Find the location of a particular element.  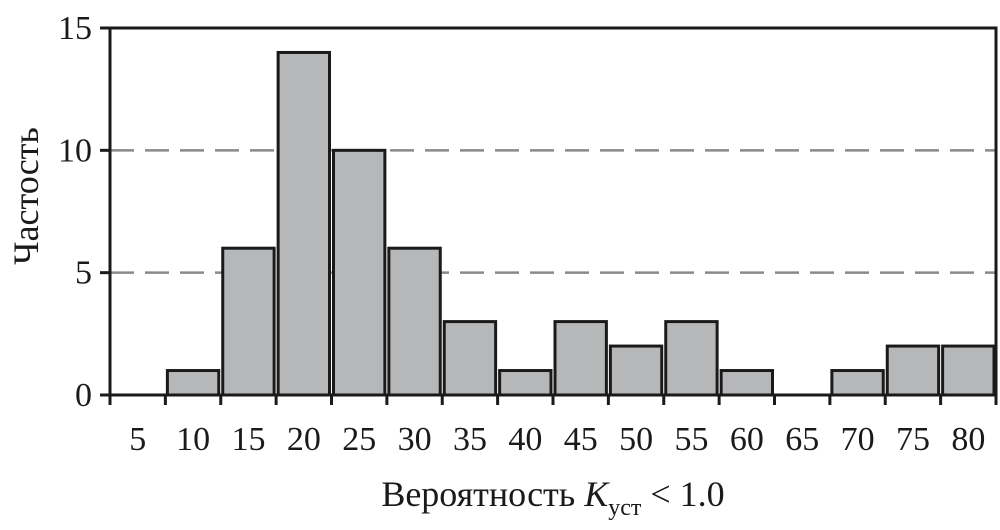

x-tick-label-40: 40 is located at coordinates (525, 439).